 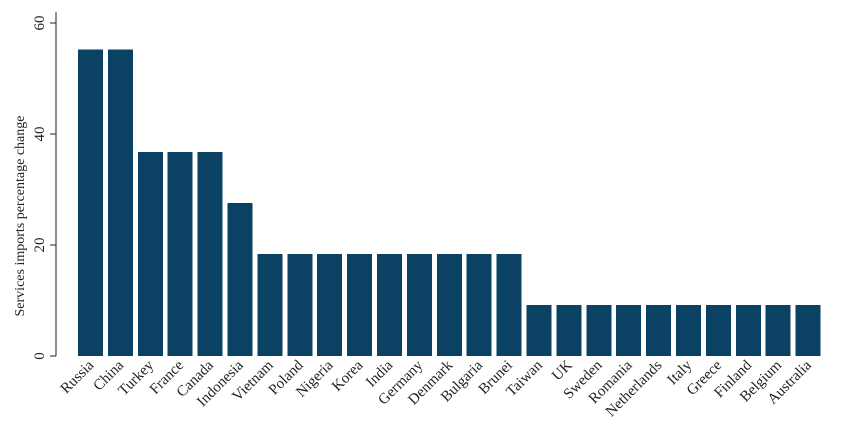 What do you see at coordinates (419, 304) in the screenshot?
I see `bar-germany` at bounding box center [419, 304].